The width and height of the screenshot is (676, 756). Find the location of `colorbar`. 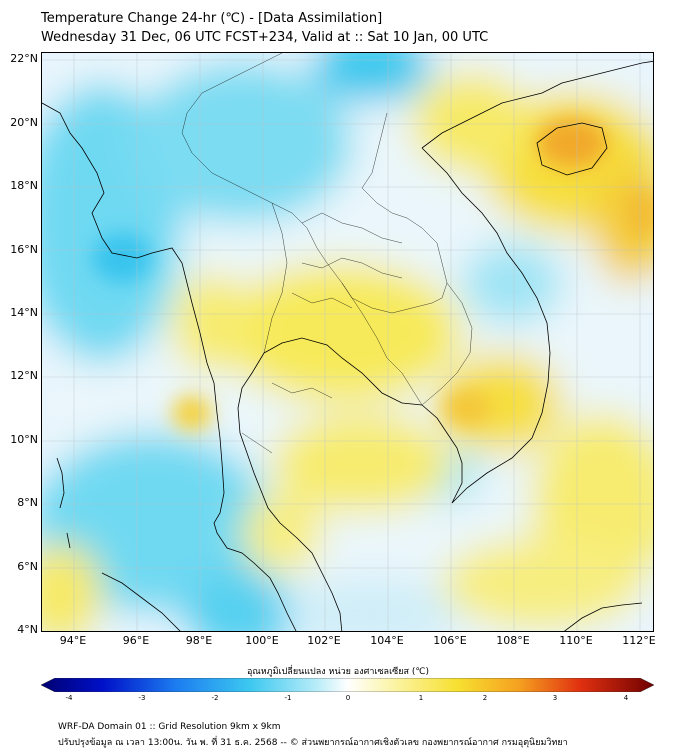

colorbar is located at coordinates (347, 685).